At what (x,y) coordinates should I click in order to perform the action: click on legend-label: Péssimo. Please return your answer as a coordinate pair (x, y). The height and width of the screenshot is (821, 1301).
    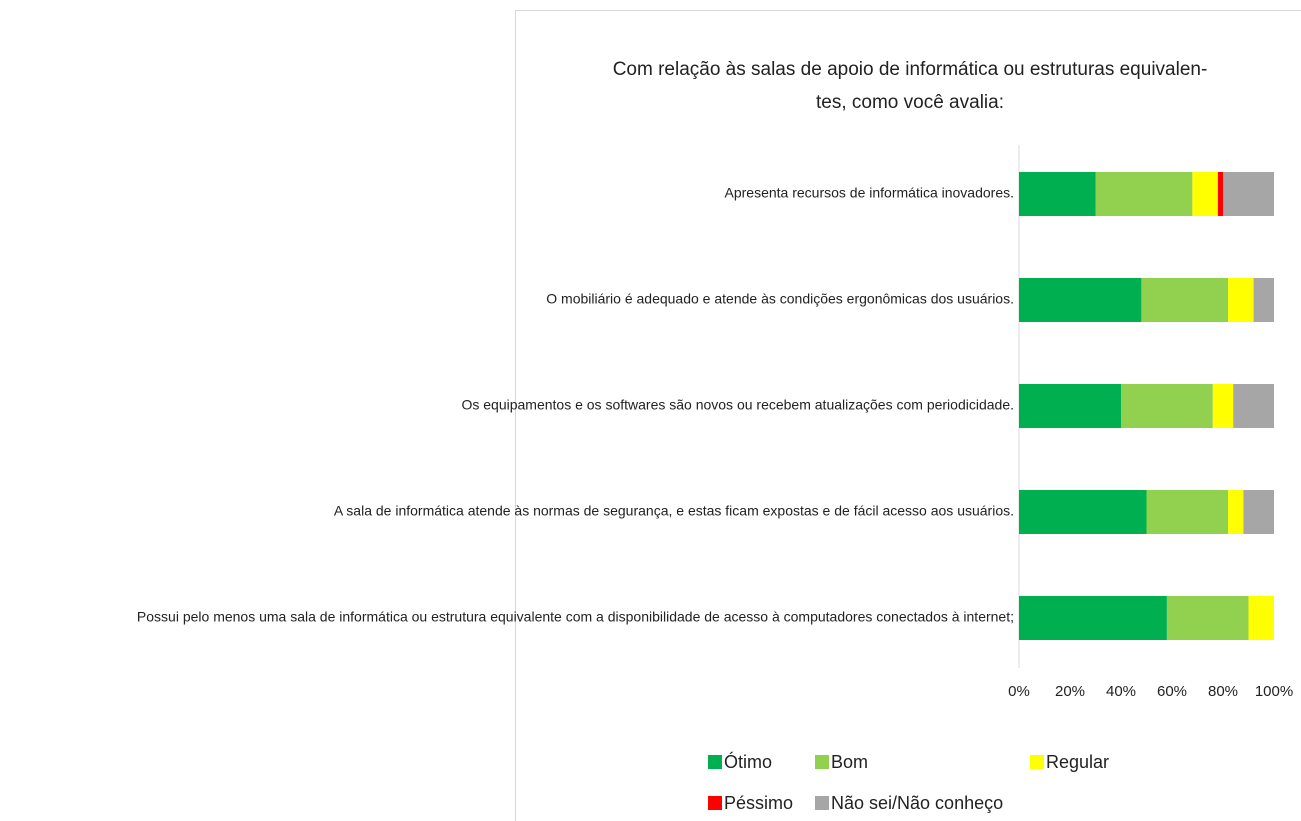
    Looking at the image, I should click on (758, 803).